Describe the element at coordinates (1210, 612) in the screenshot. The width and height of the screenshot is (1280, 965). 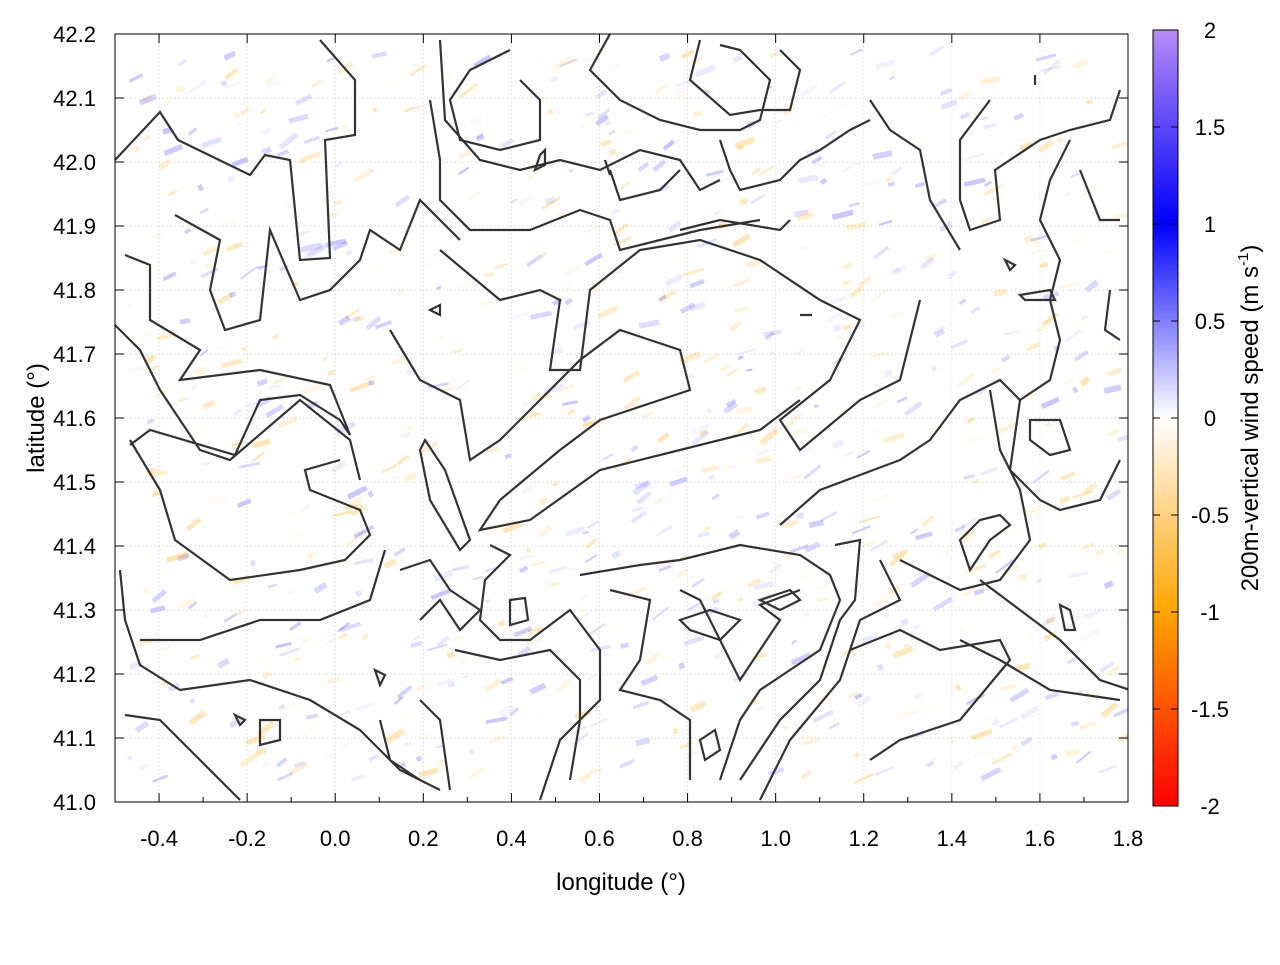
I see `colorbar-tick-label: -1` at that location.